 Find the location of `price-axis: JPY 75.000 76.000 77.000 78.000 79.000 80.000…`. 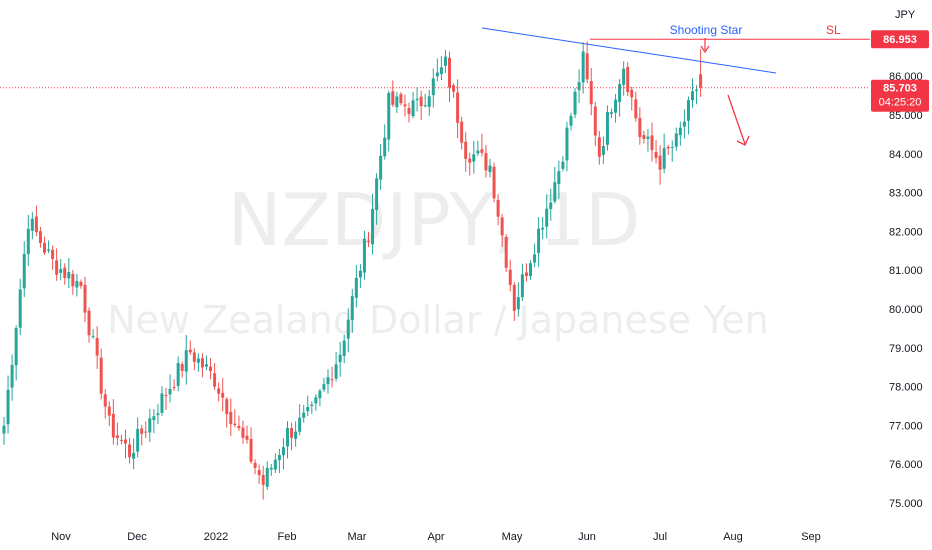

price-axis: JPY 75.000 76.000 77.000 78.000 79.000 80.000… is located at coordinates (901, 260).